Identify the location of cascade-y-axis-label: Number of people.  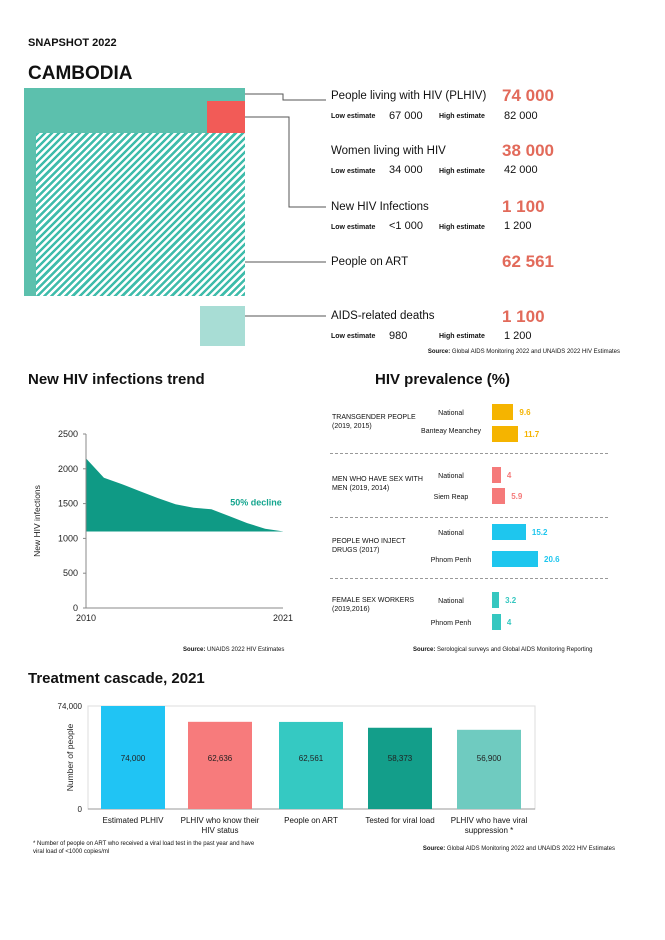
(70, 757).